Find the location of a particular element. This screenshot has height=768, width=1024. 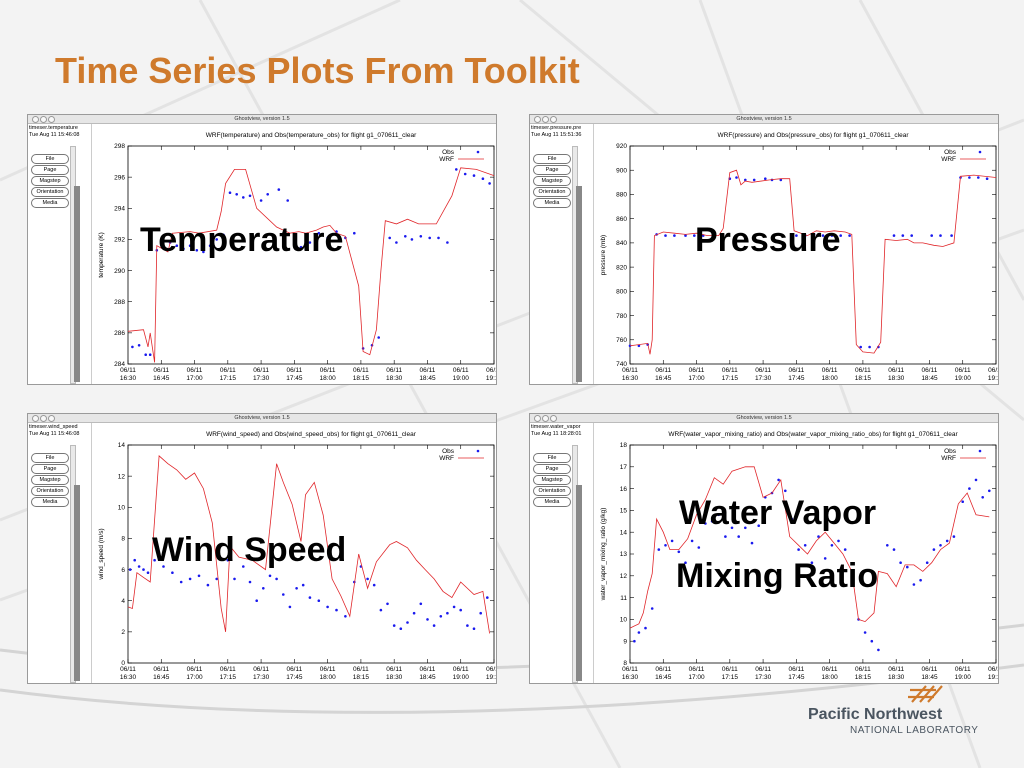

x-tick-label: 17:00 is located at coordinates (194, 677).